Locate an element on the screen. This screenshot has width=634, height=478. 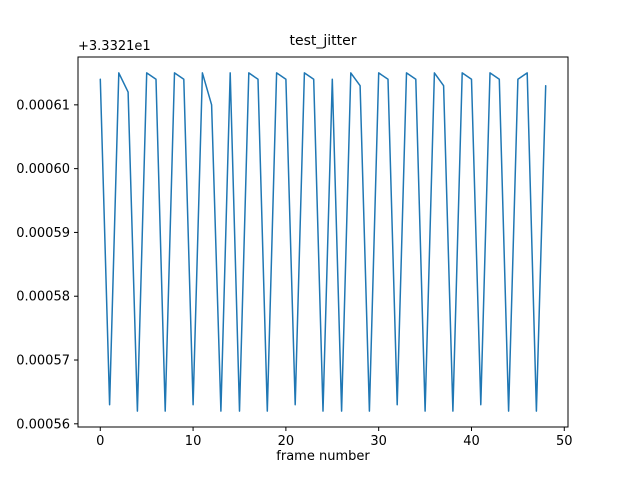
y-tick-label: 0.00061 is located at coordinates (43, 105).